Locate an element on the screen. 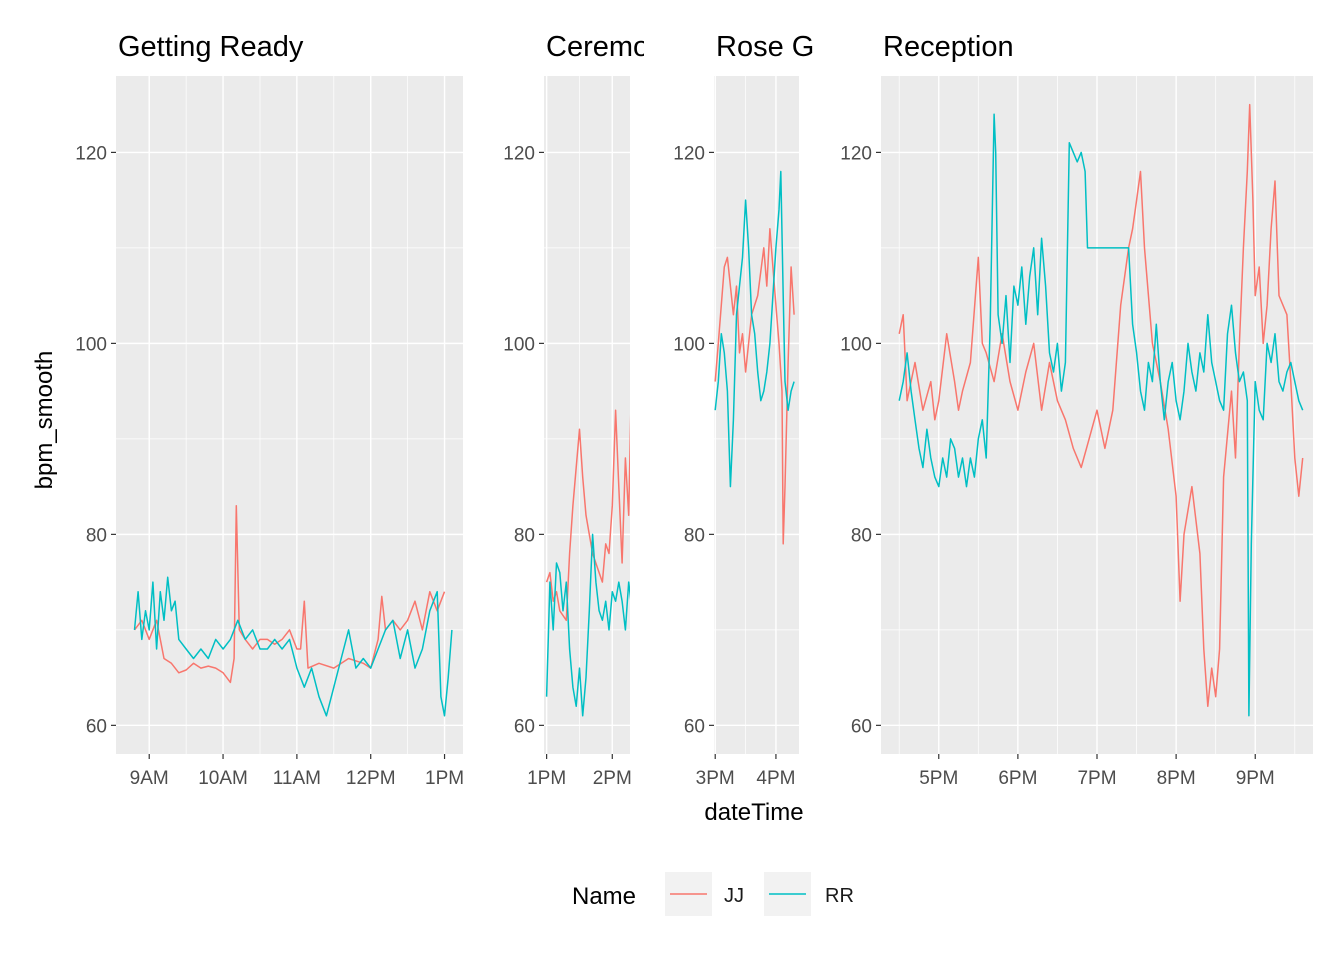 This screenshot has width=1344, height=965. legend-item-rr: RR is located at coordinates (809, 894).